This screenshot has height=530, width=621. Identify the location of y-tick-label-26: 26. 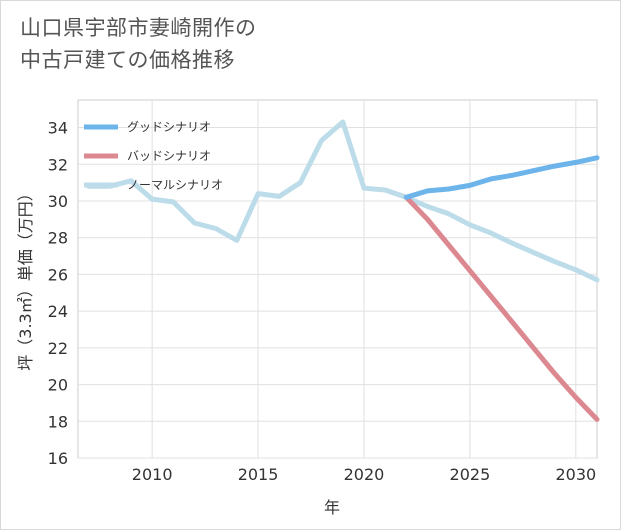
(58, 274).